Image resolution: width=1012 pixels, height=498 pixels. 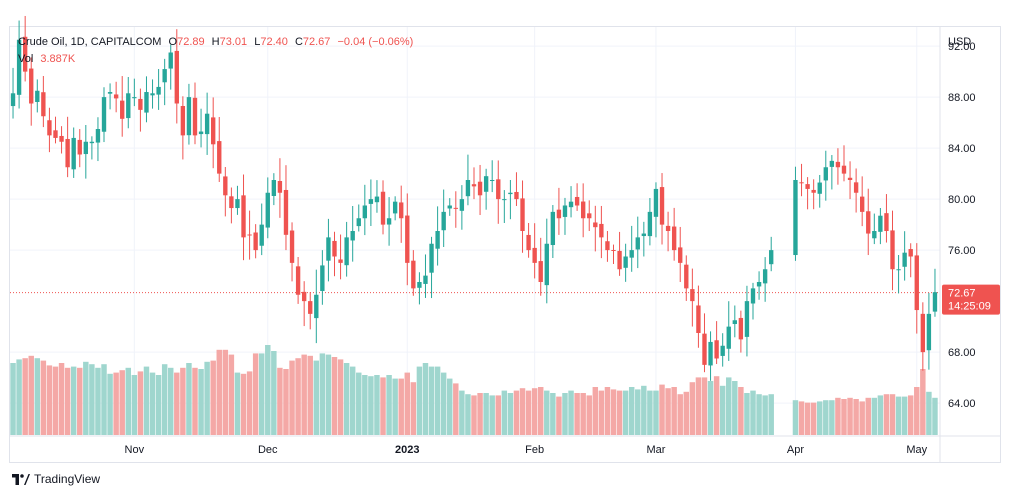 I want to click on high-value: 73.01, so click(x=233, y=42).